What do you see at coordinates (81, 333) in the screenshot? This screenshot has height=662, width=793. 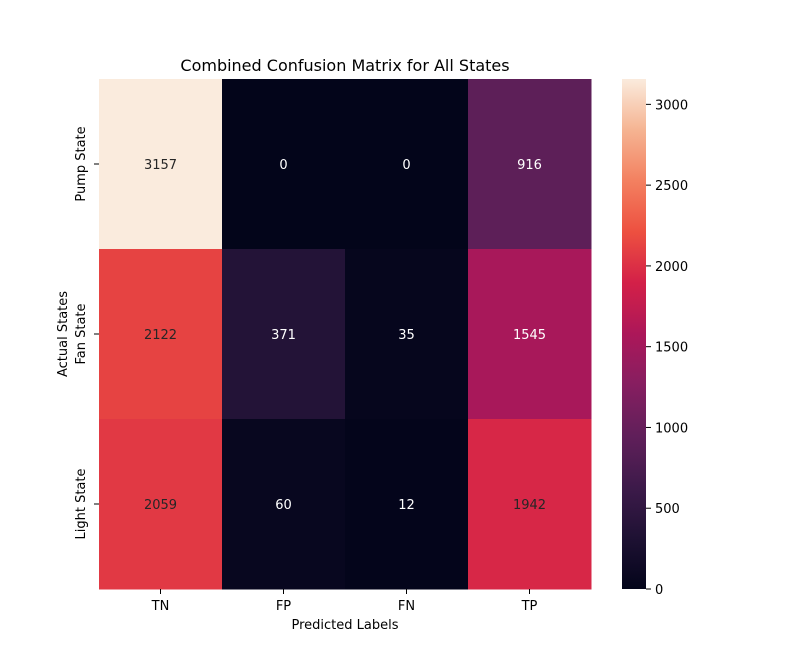 I see `y-tick-label: Fan State` at bounding box center [81, 333].